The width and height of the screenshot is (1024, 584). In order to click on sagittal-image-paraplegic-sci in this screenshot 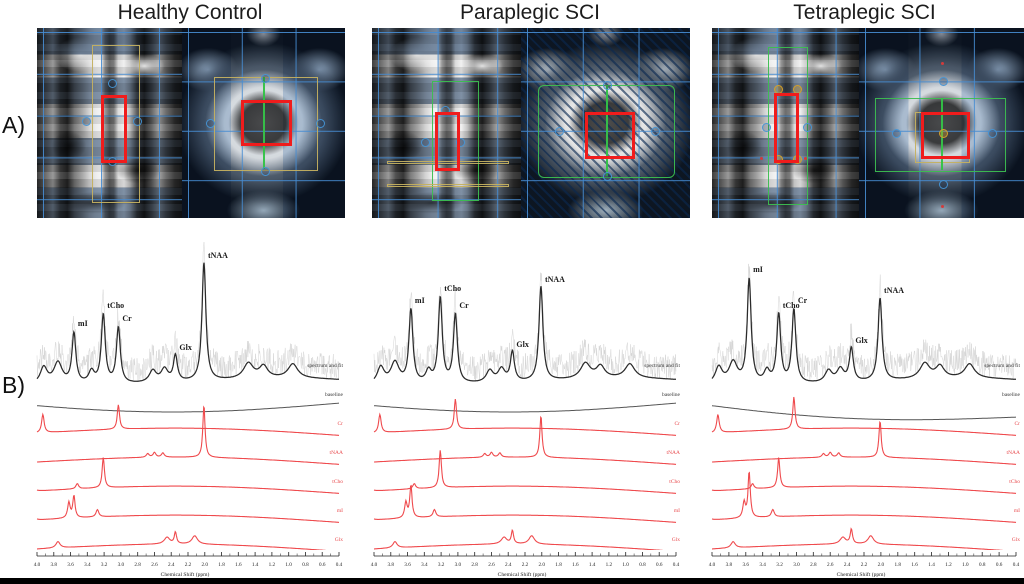, I will do `click(447, 123)`.